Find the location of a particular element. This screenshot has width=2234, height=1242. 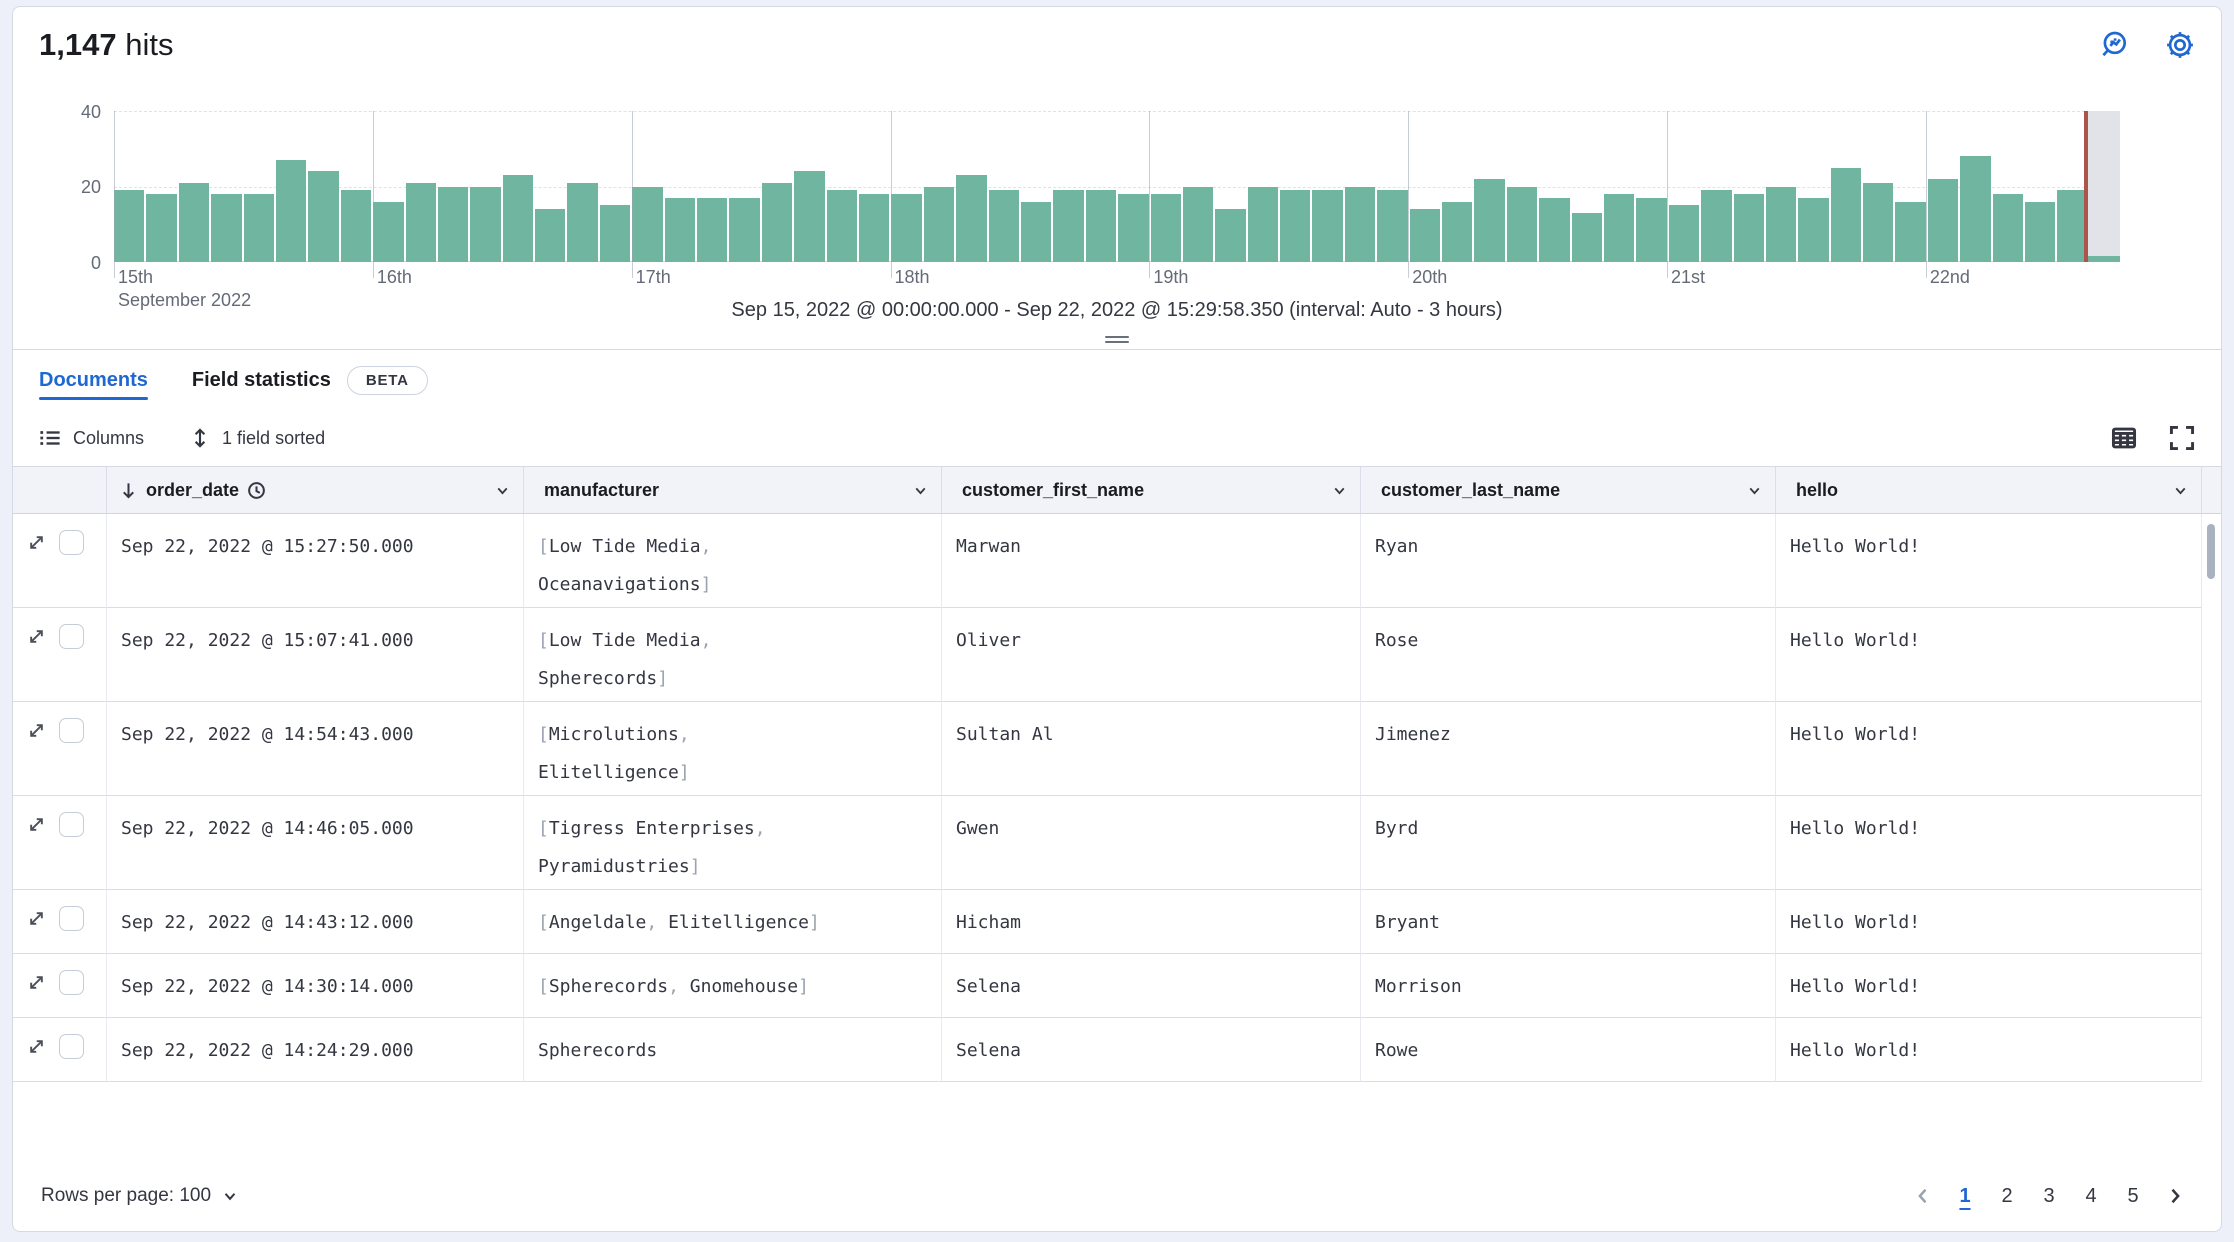

cell-customer-last-name: Bryant is located at coordinates (1568, 922).